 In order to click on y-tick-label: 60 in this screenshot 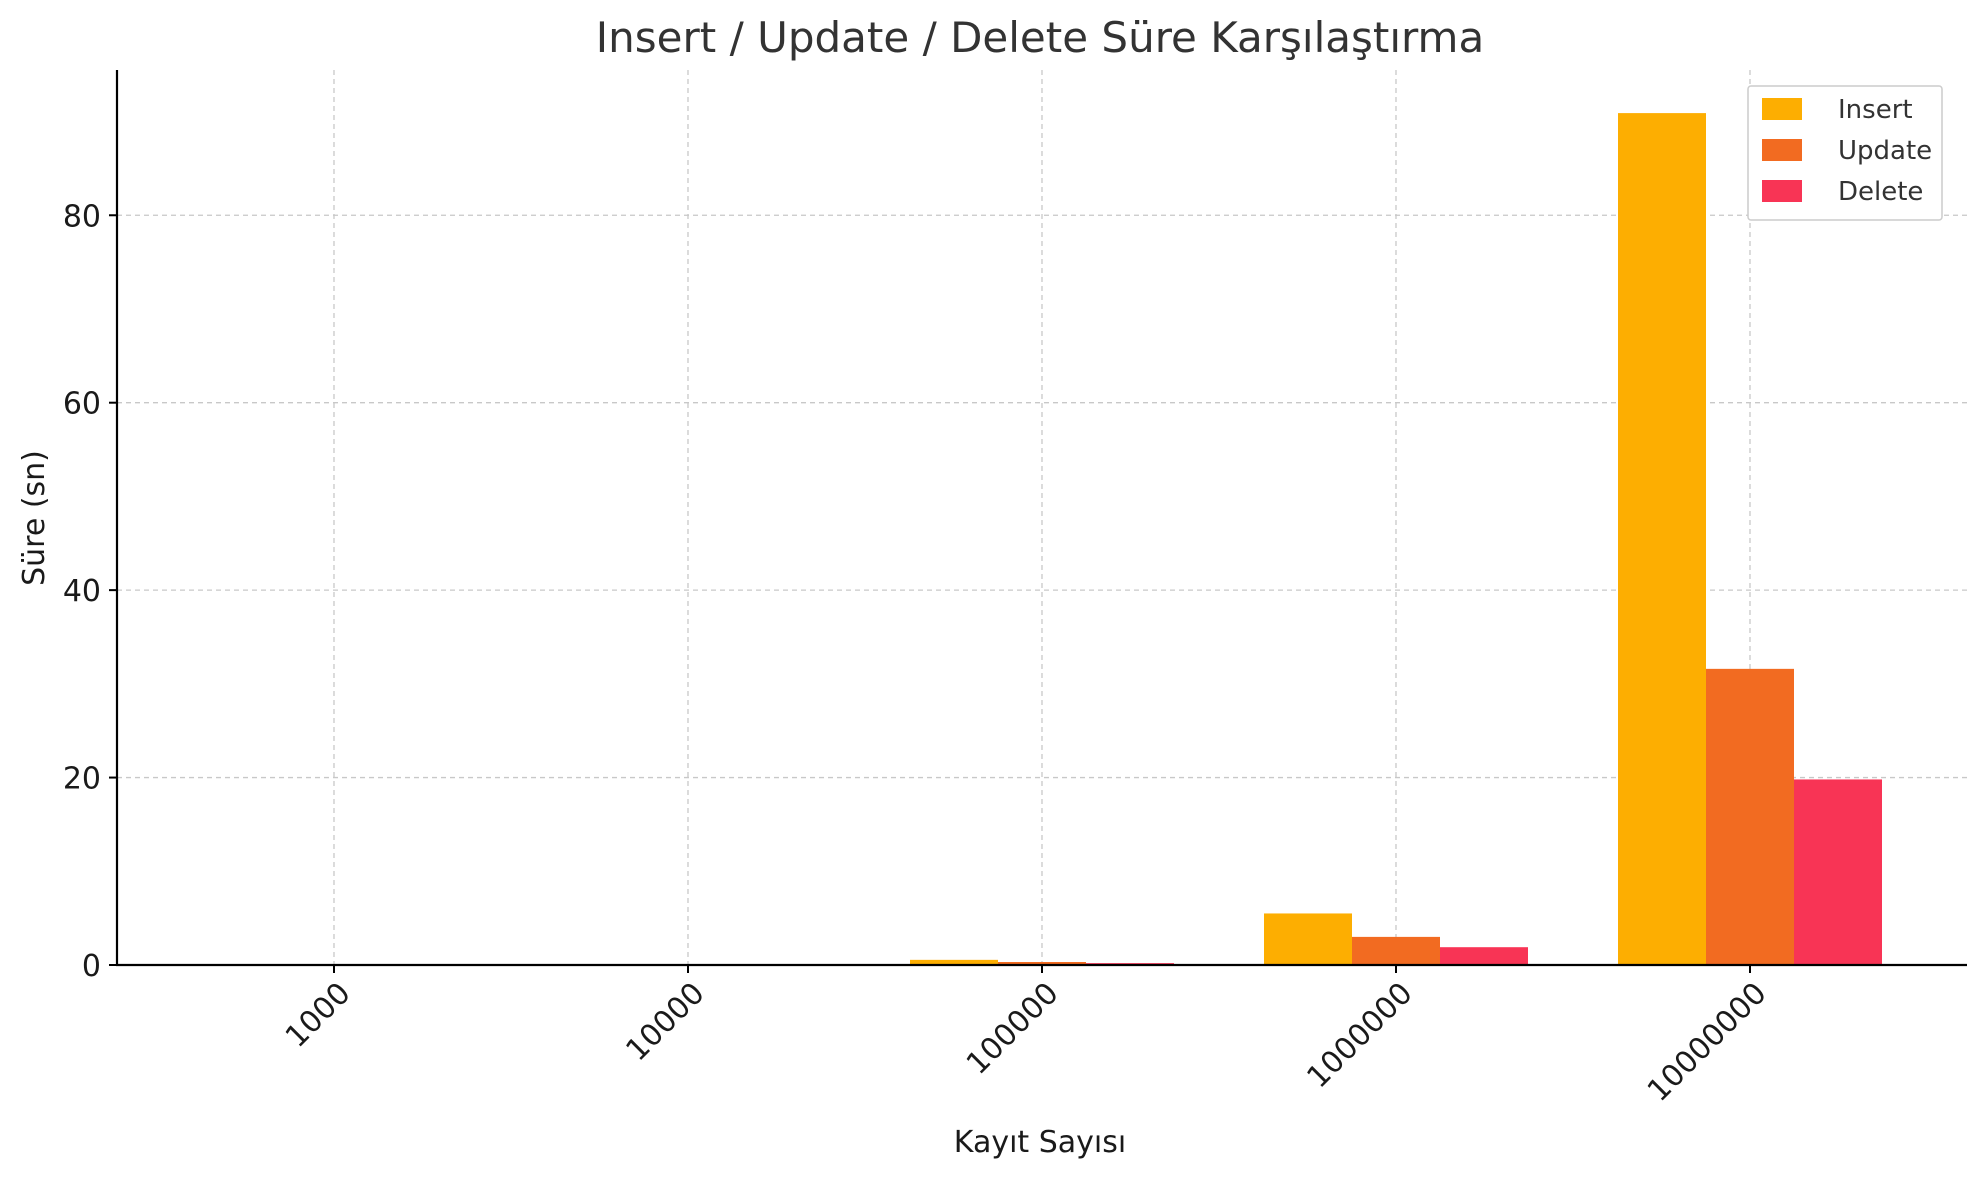, I will do `click(82, 404)`.